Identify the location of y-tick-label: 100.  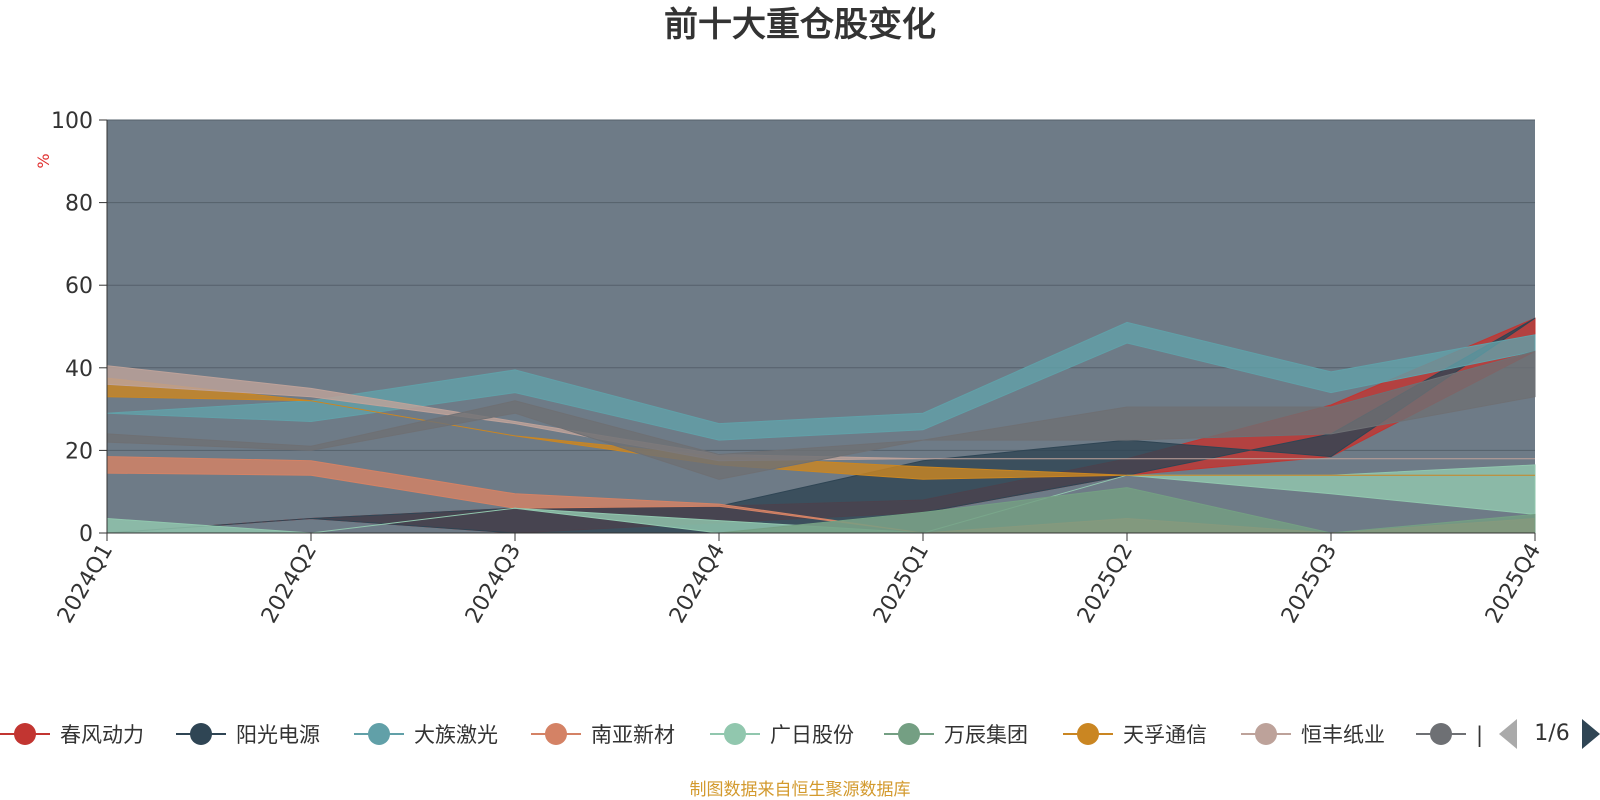
(72, 121).